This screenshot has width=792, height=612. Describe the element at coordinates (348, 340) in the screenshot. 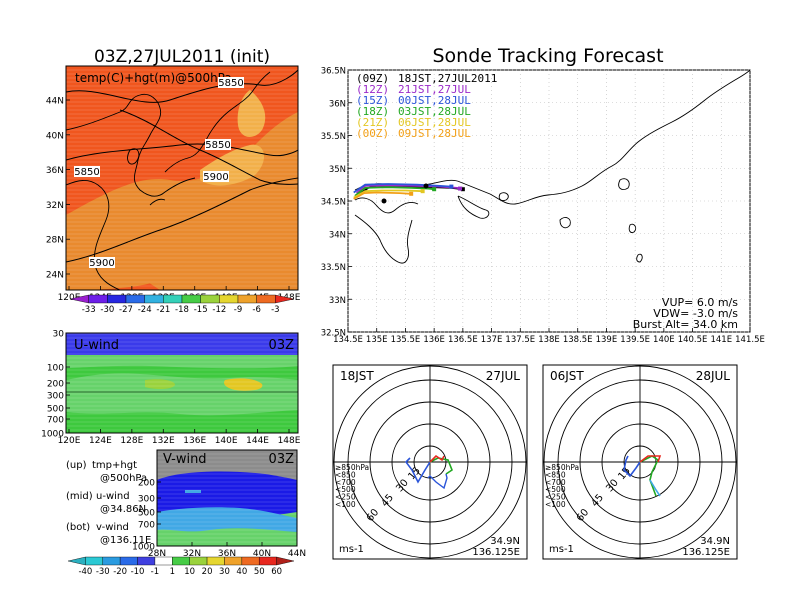

I see `x-tick-label: 134.5E` at that location.